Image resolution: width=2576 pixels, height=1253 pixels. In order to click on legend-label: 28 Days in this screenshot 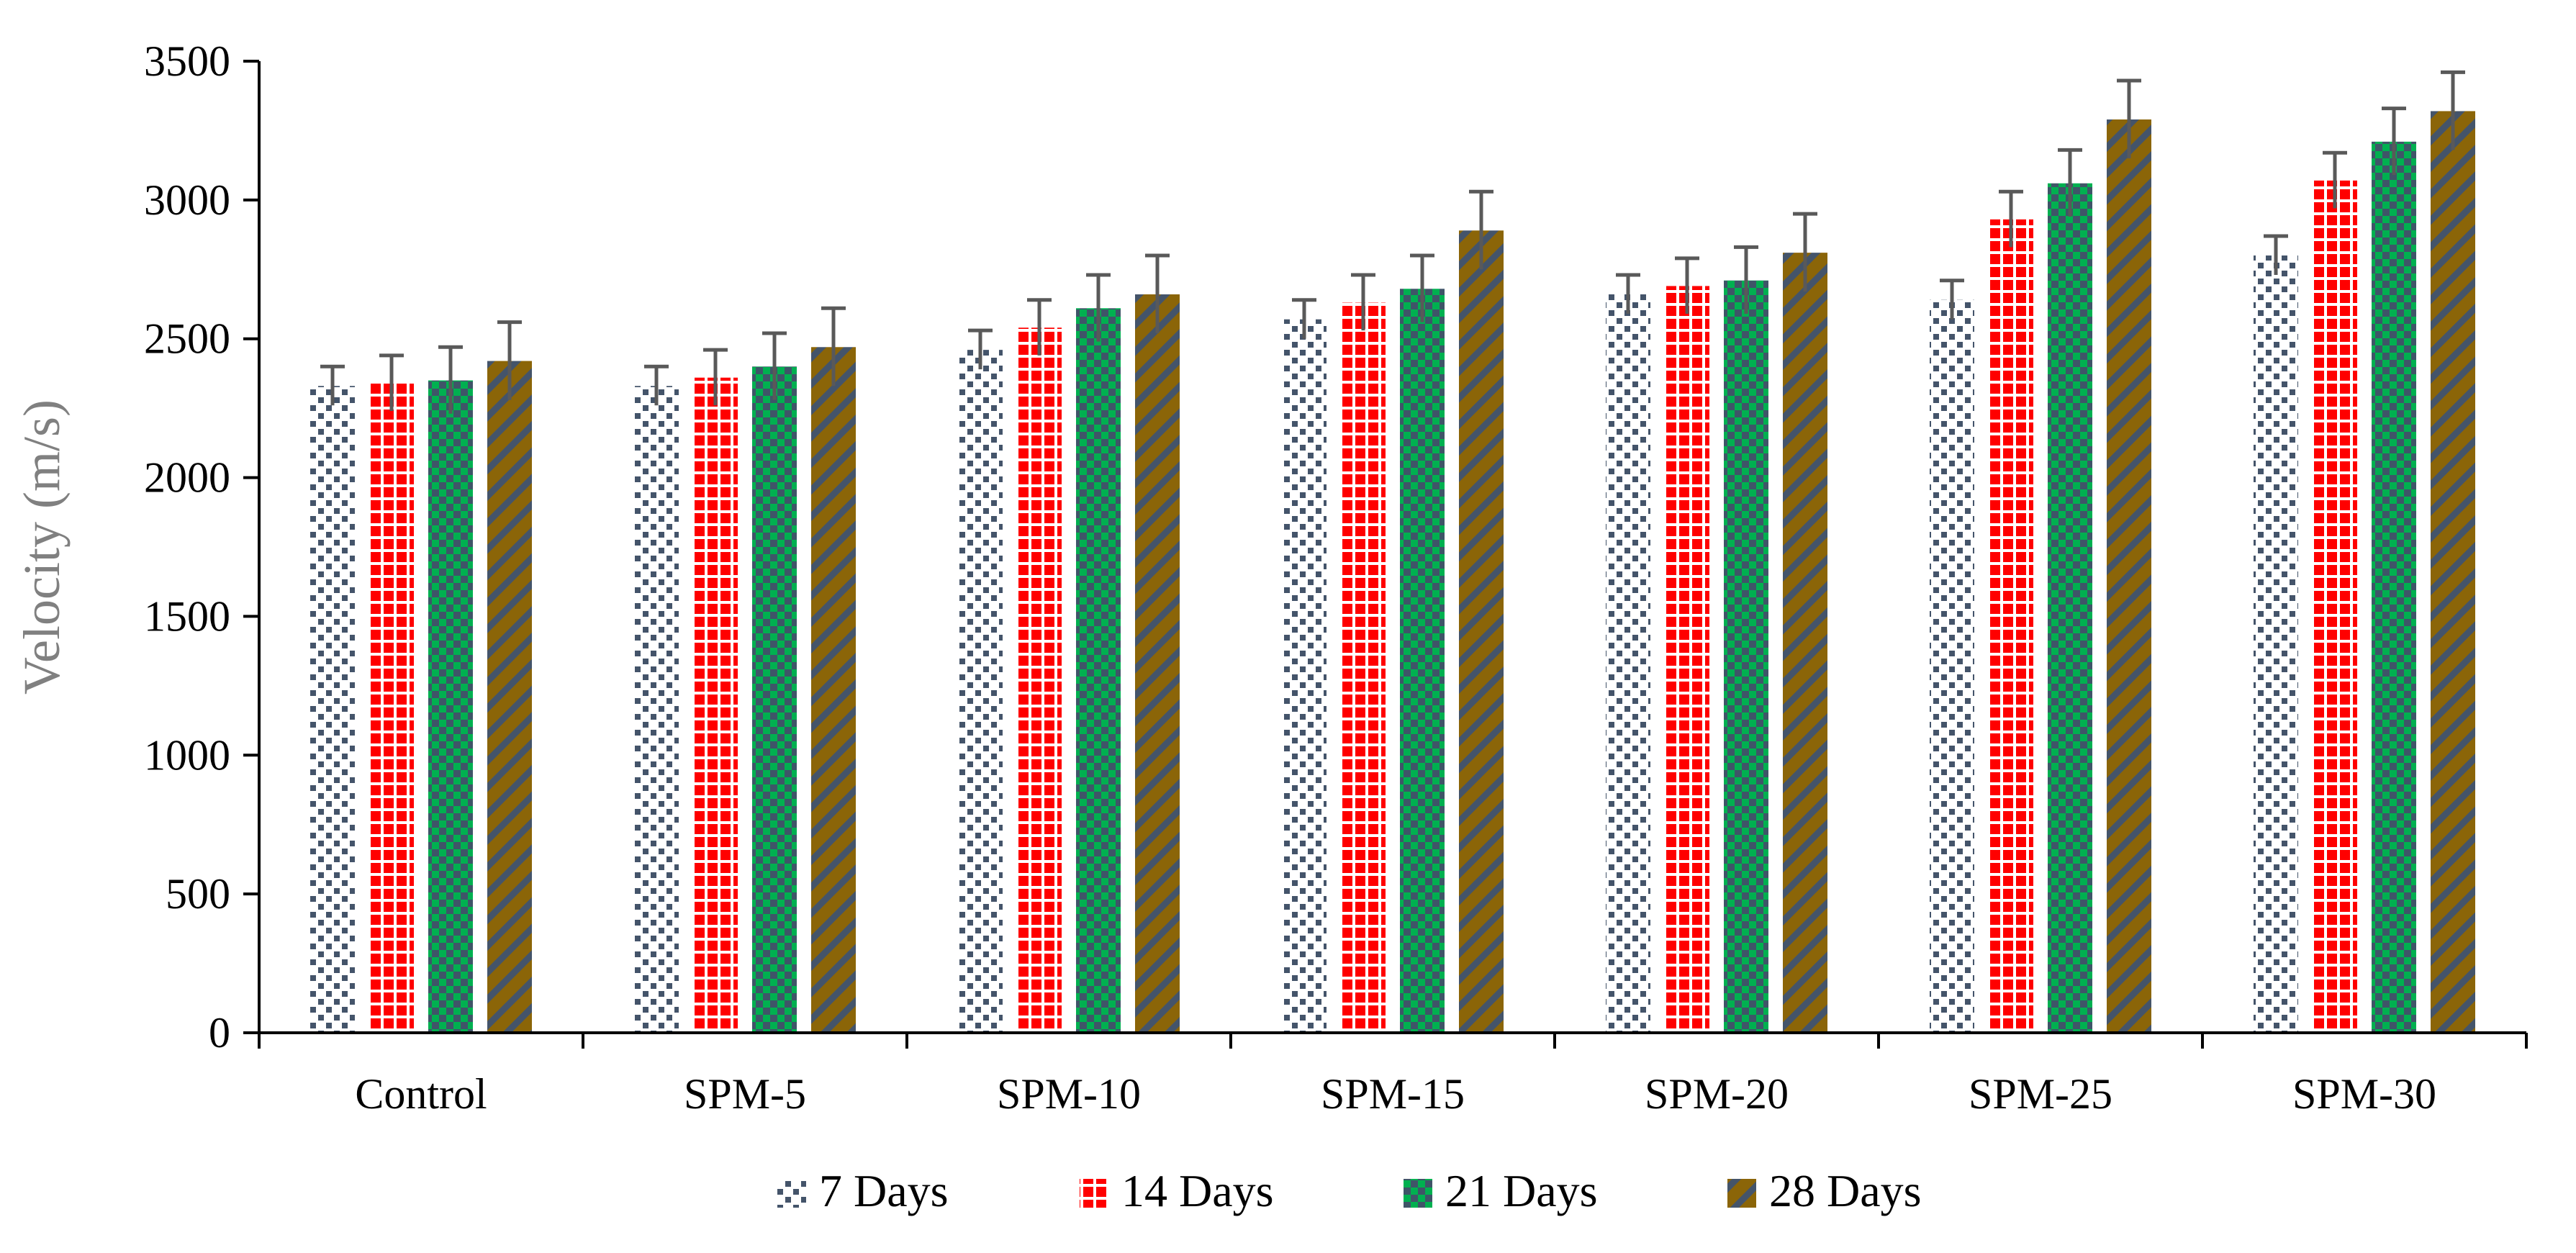, I will do `click(1845, 1190)`.